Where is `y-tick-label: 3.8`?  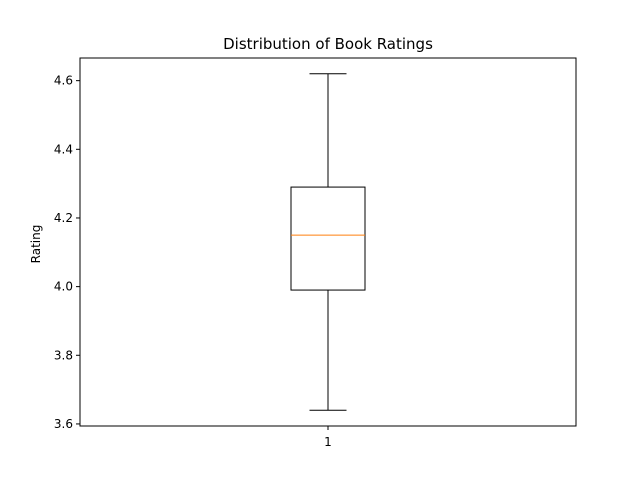
y-tick-label: 3.8 is located at coordinates (63, 355).